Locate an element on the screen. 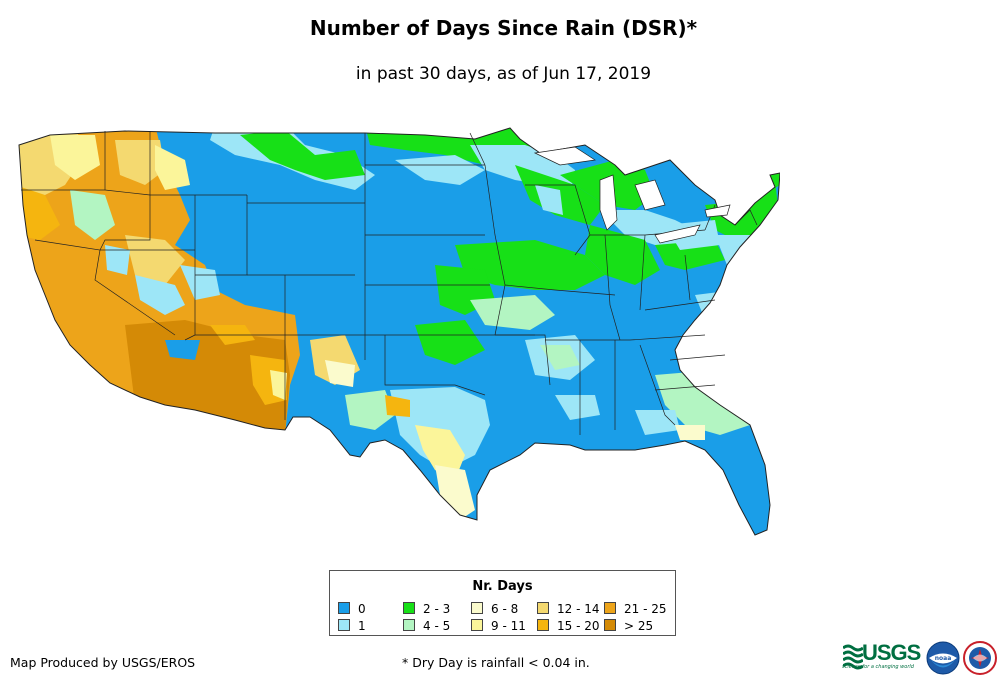 This screenshot has height=691, width=1007. legend-label: 21 - 25 is located at coordinates (645, 609).